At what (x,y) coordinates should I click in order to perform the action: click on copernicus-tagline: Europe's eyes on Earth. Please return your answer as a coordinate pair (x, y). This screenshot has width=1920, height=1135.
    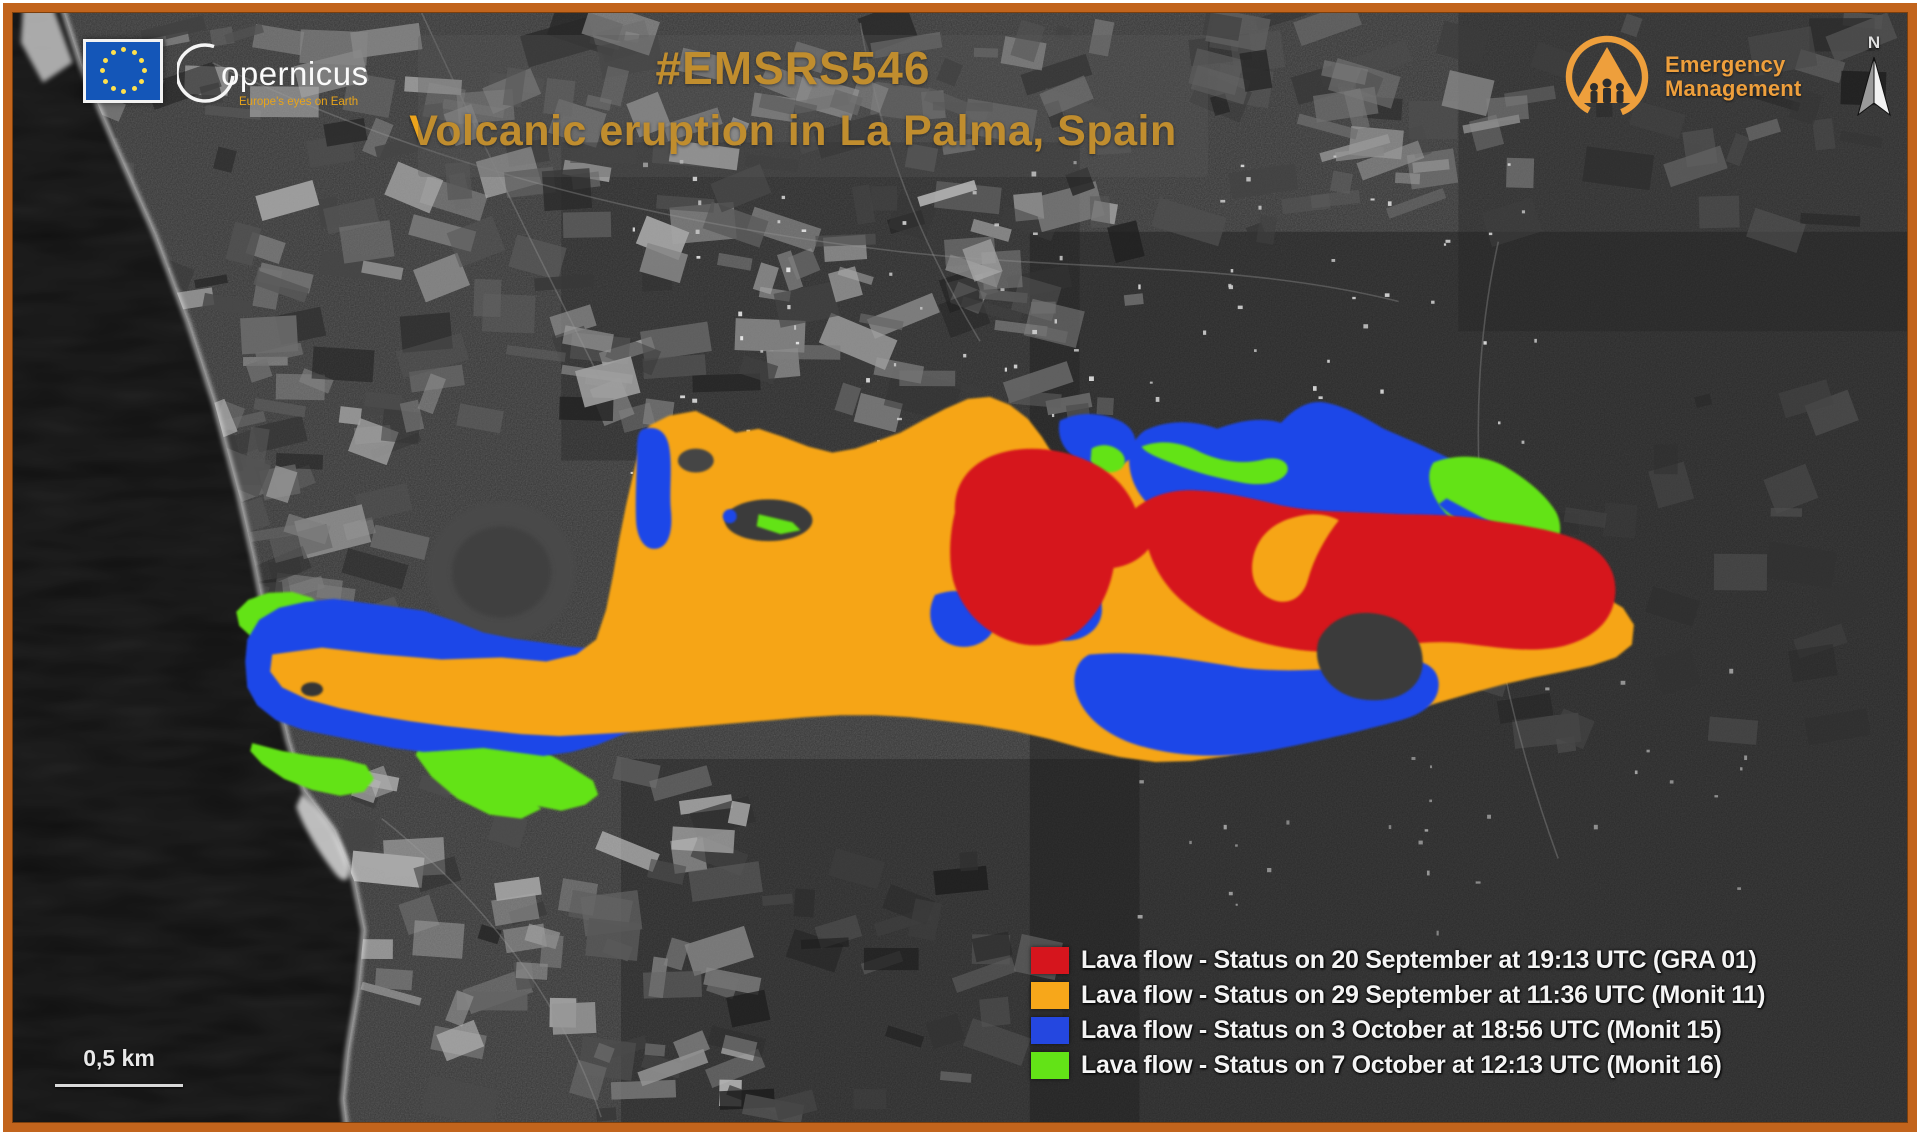
    Looking at the image, I should click on (298, 102).